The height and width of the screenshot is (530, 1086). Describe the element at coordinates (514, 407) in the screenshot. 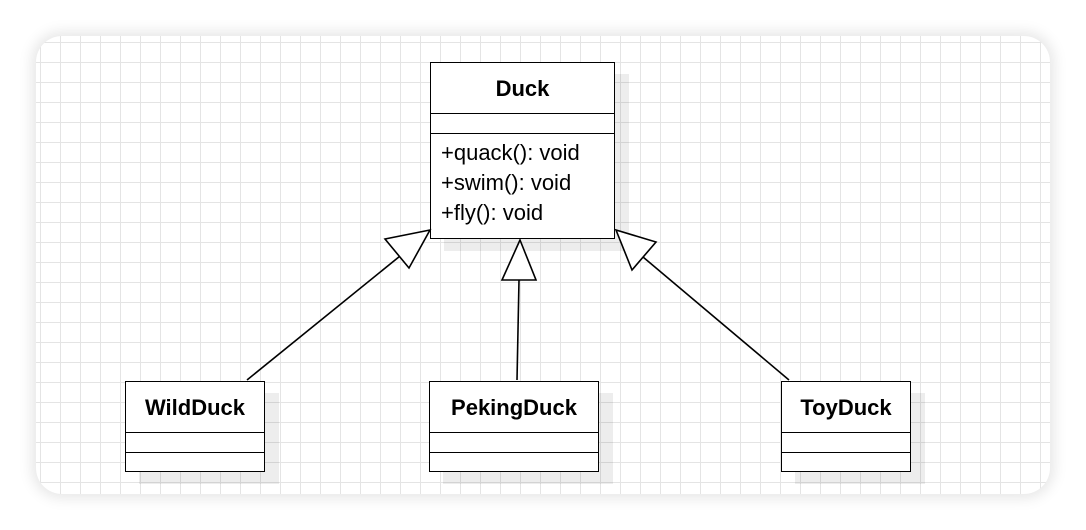

I see `class-pekingduck-name: PekingDuck` at that location.